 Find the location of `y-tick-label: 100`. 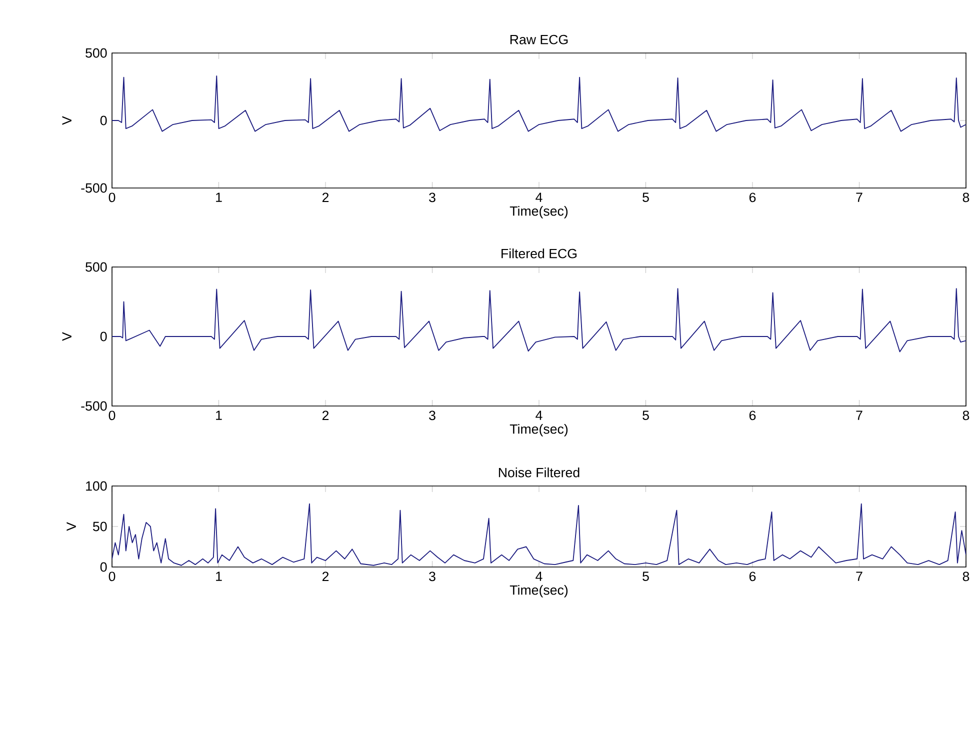

y-tick-label: 100 is located at coordinates (96, 486).